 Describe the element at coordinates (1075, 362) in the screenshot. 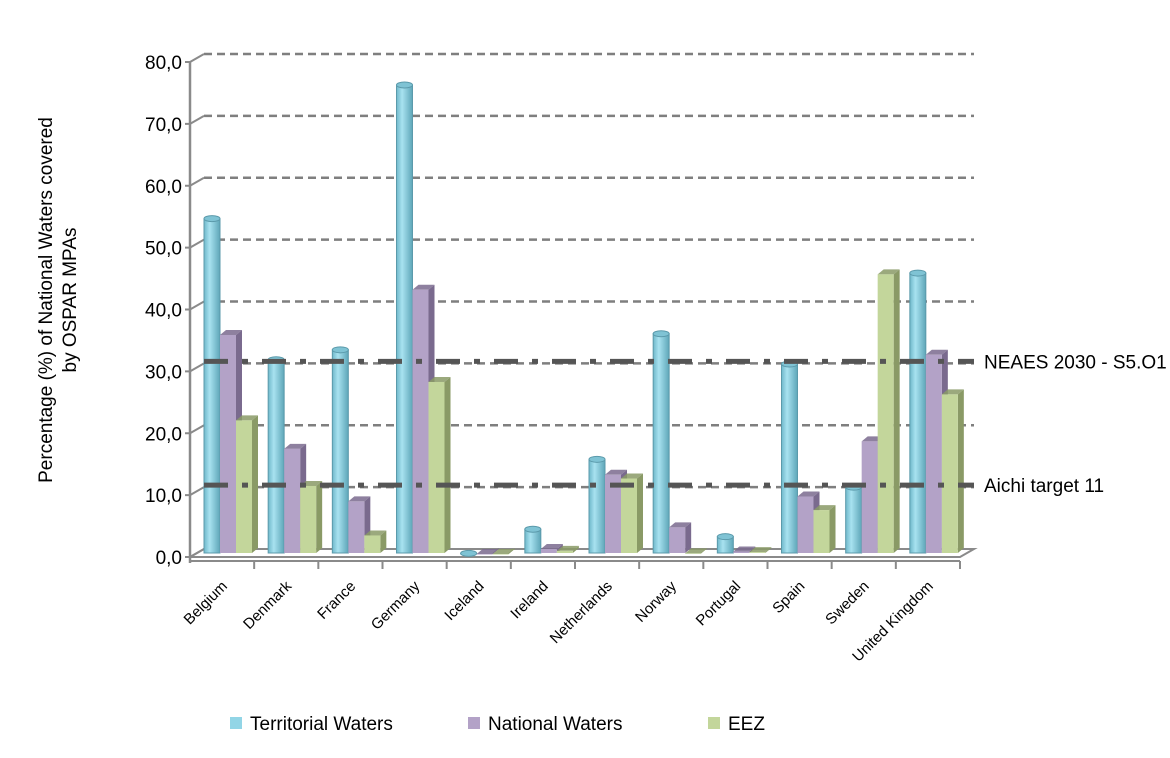

I see `reference-line-label: NEAES 2030 - S5.O1` at that location.